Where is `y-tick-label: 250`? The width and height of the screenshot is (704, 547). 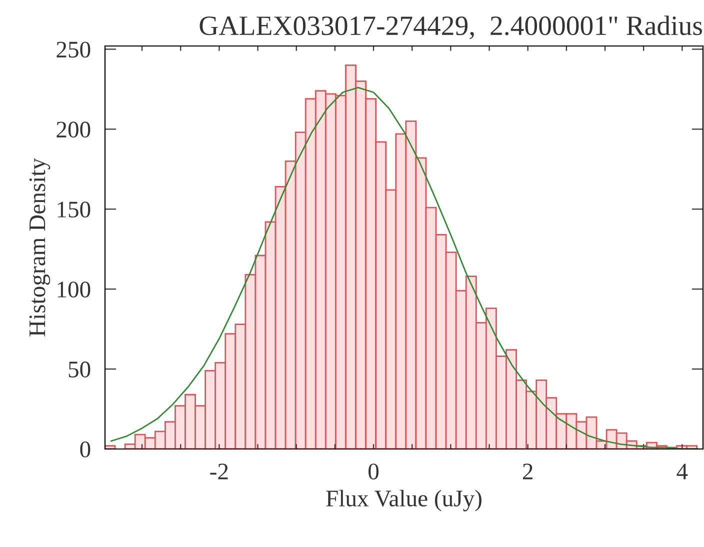 y-tick-label: 250 is located at coordinates (73, 50).